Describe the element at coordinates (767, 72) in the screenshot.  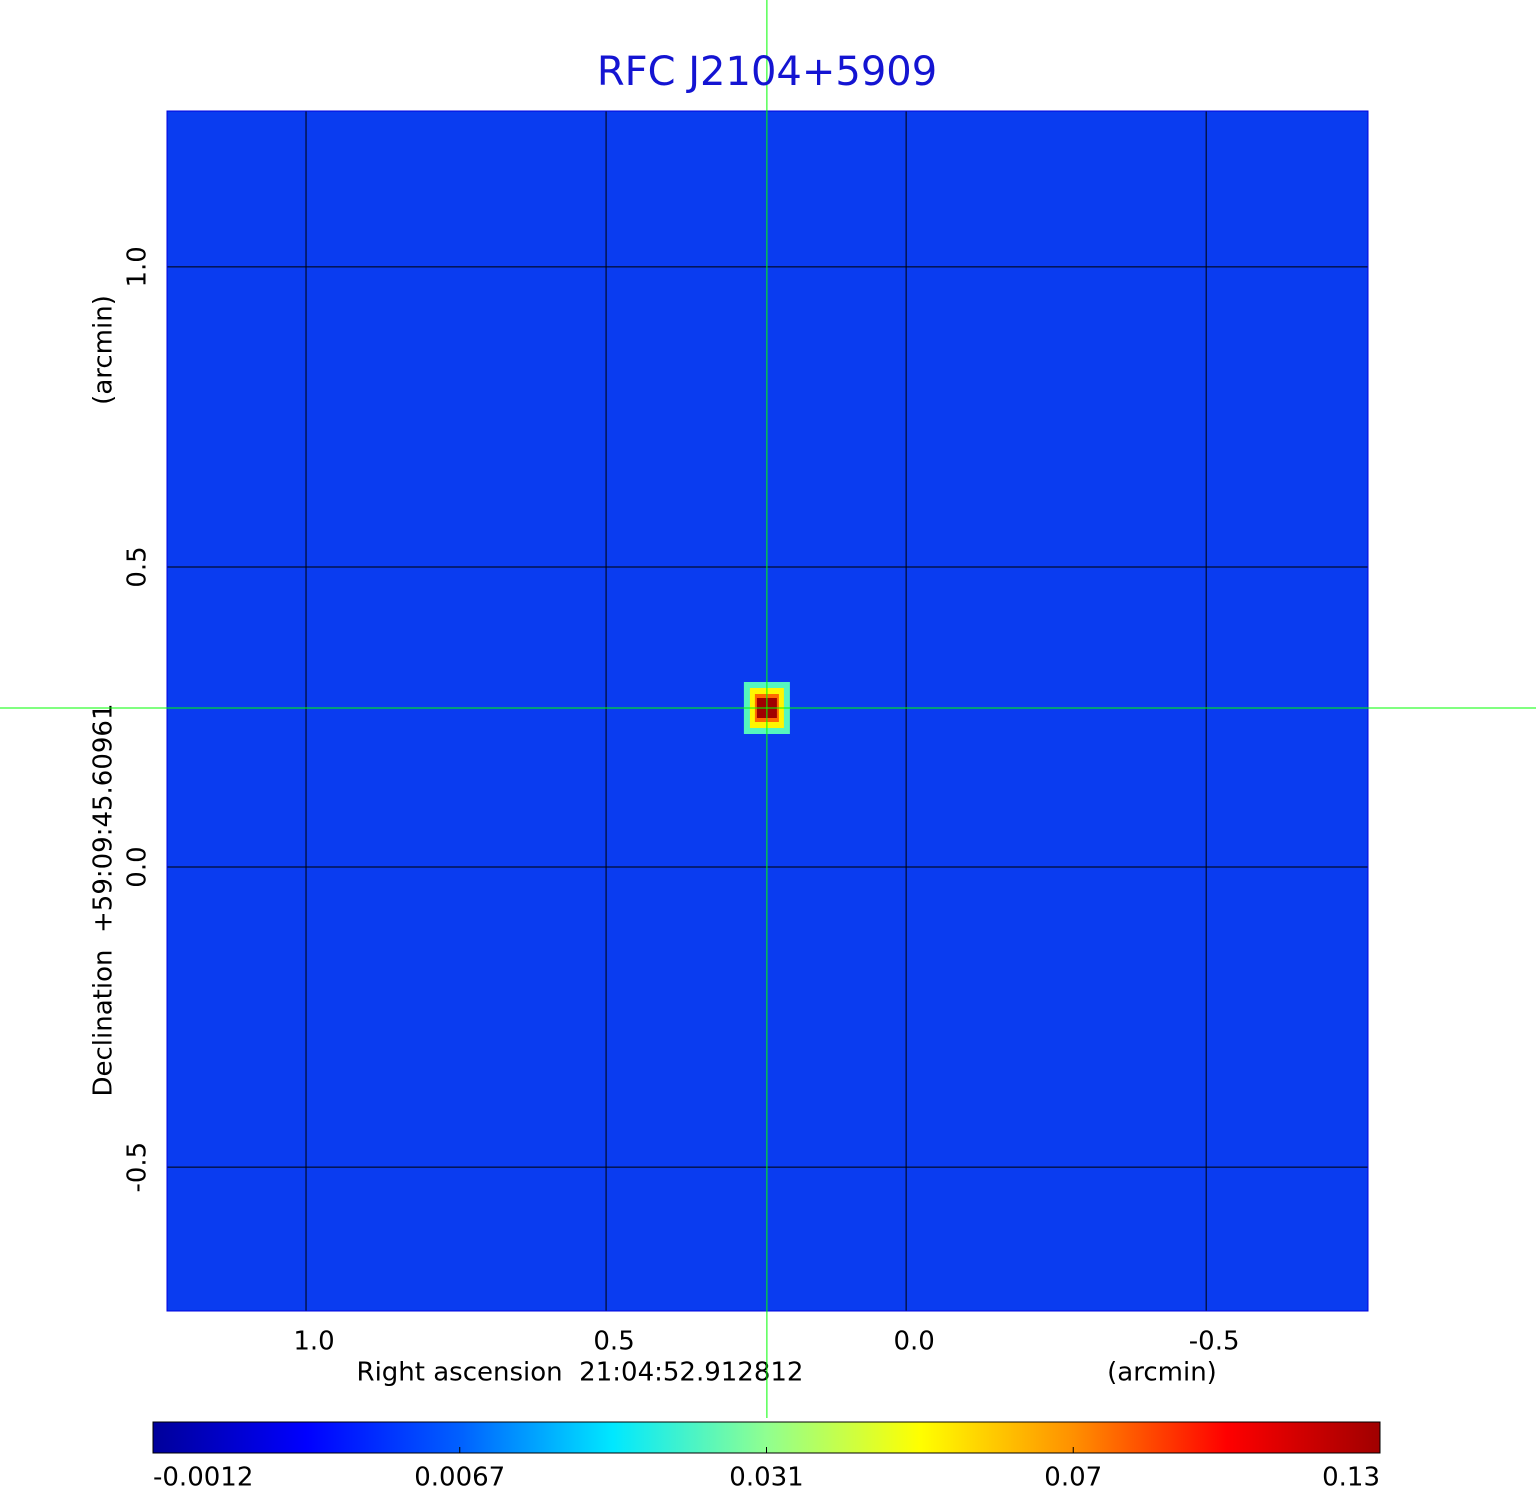
I see `chart-title: RFC J2104+5909` at that location.